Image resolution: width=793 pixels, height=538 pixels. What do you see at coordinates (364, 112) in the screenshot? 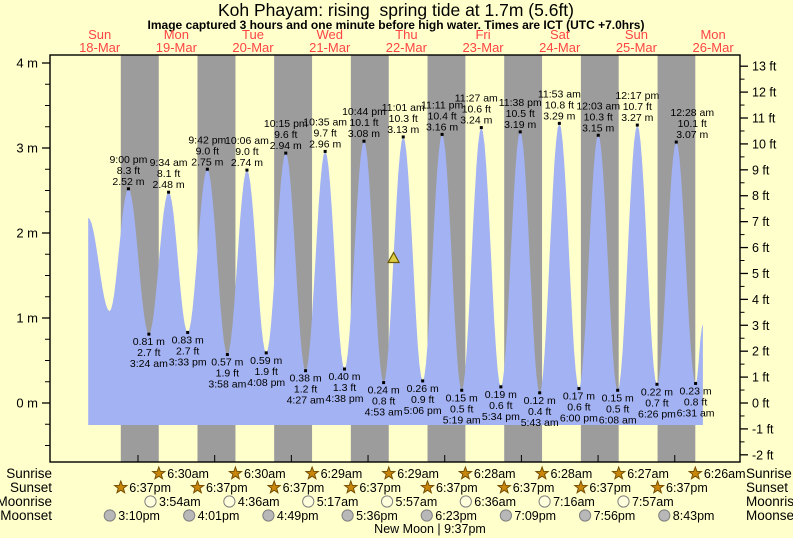
I see `high-tide-label: 10:44 pm` at bounding box center [364, 112].